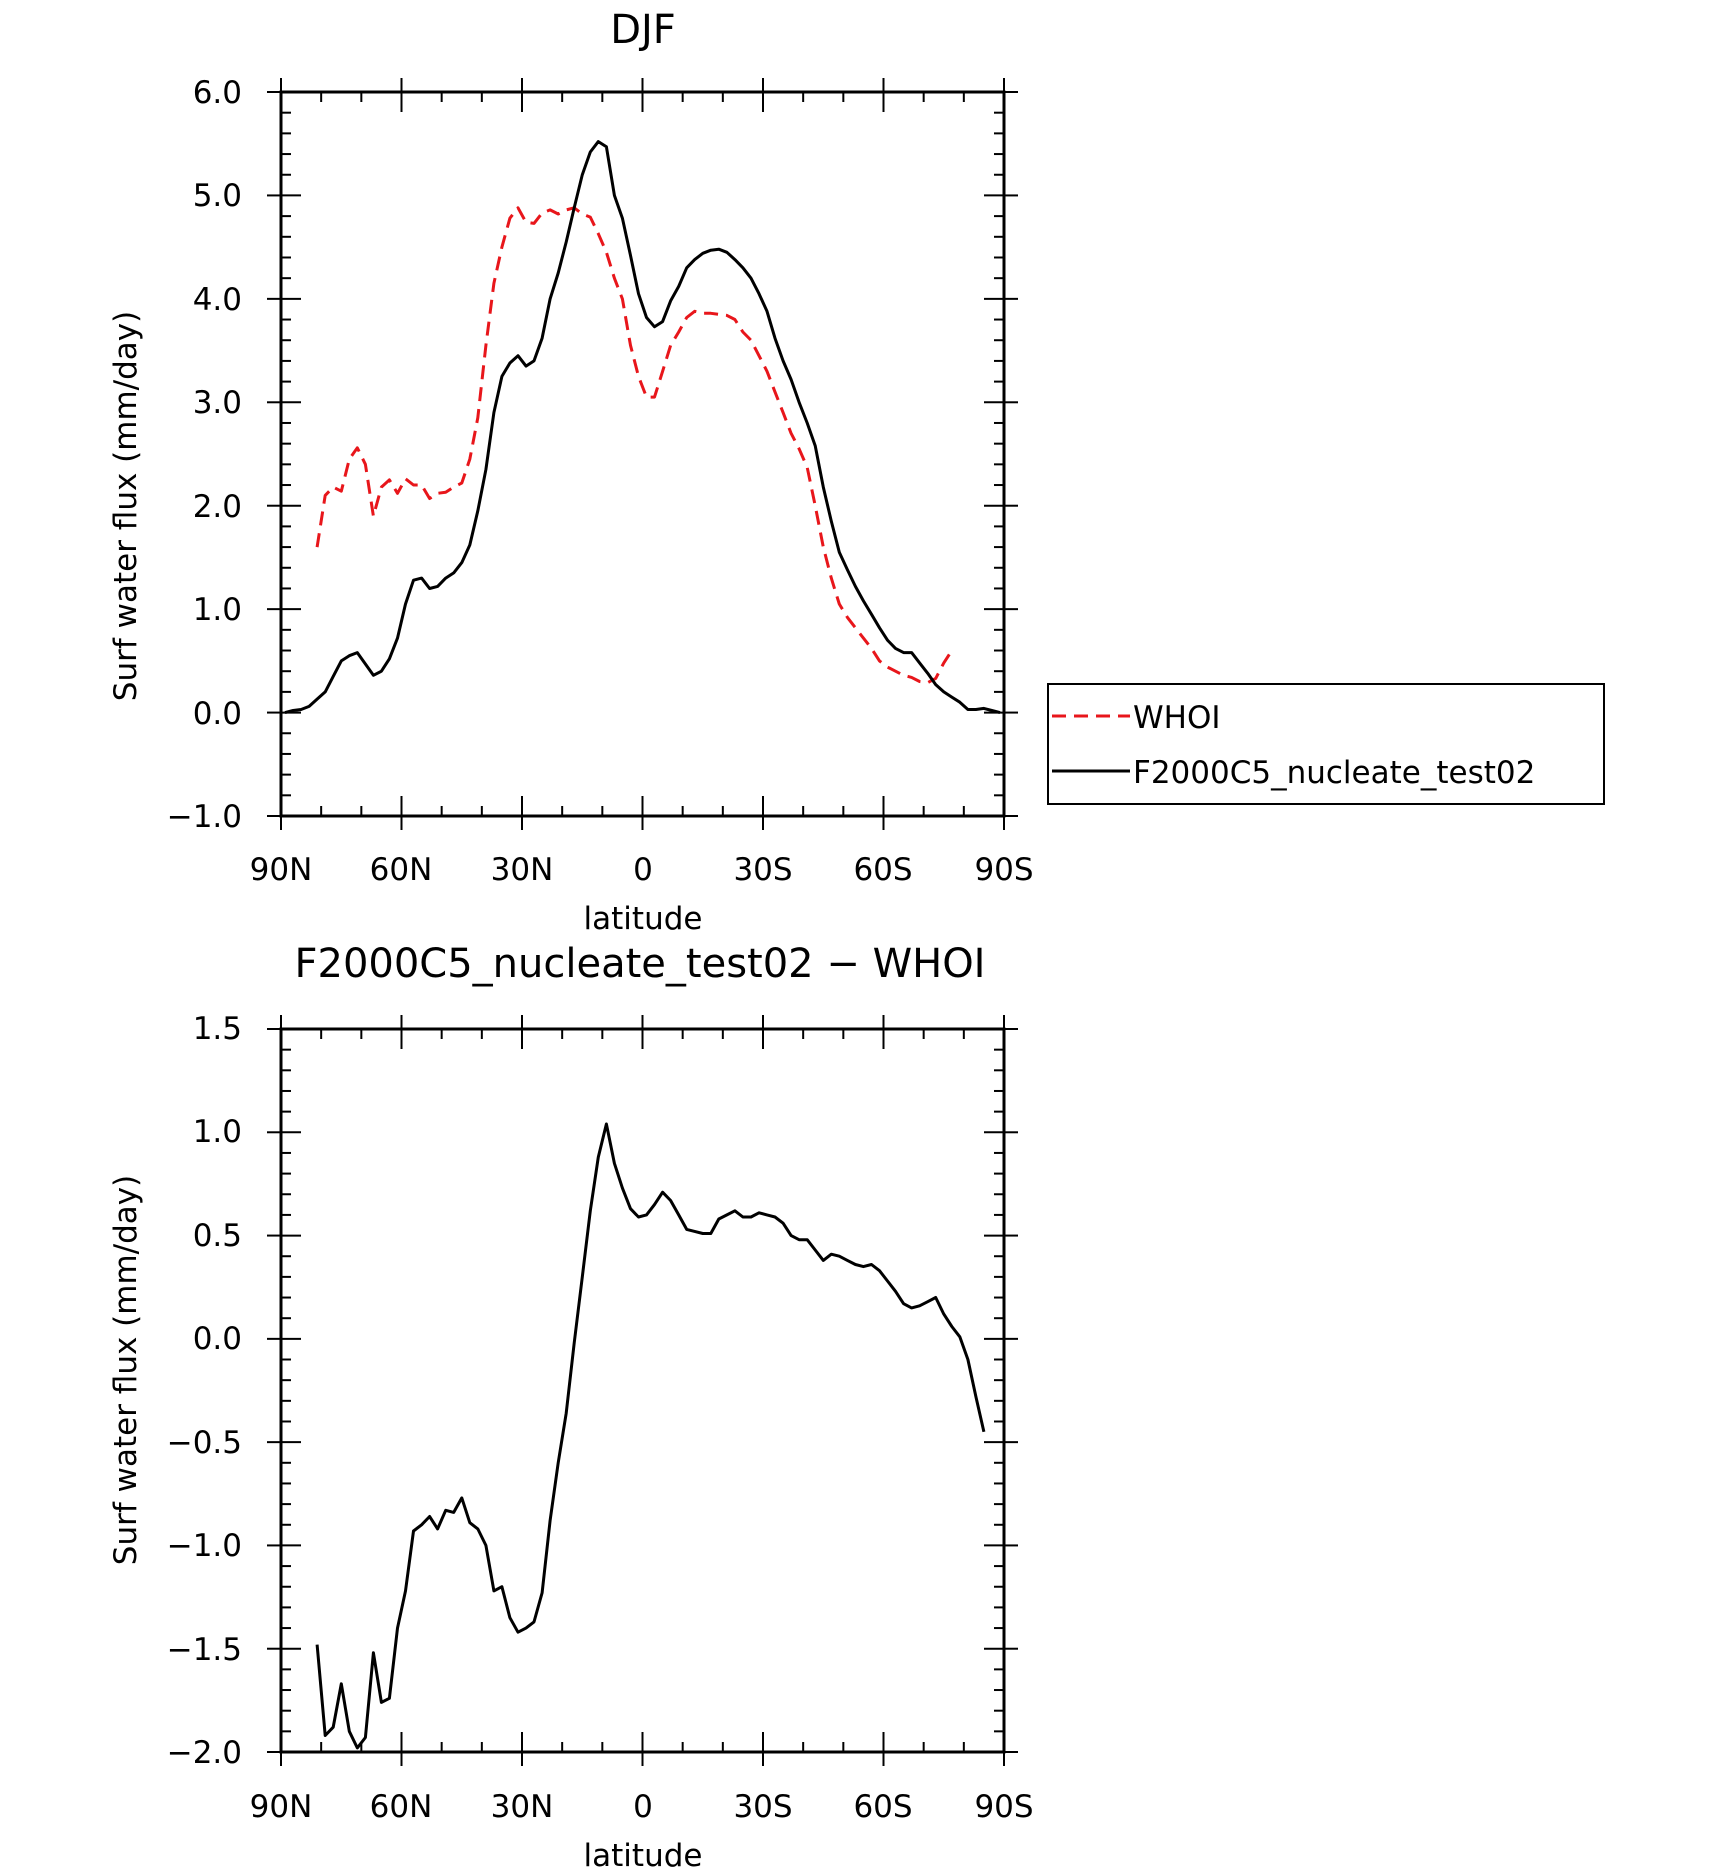 The width and height of the screenshot is (1710, 1872). Describe the element at coordinates (762, 1807) in the screenshot. I see `bottom-x-tick-label: 30S` at that location.